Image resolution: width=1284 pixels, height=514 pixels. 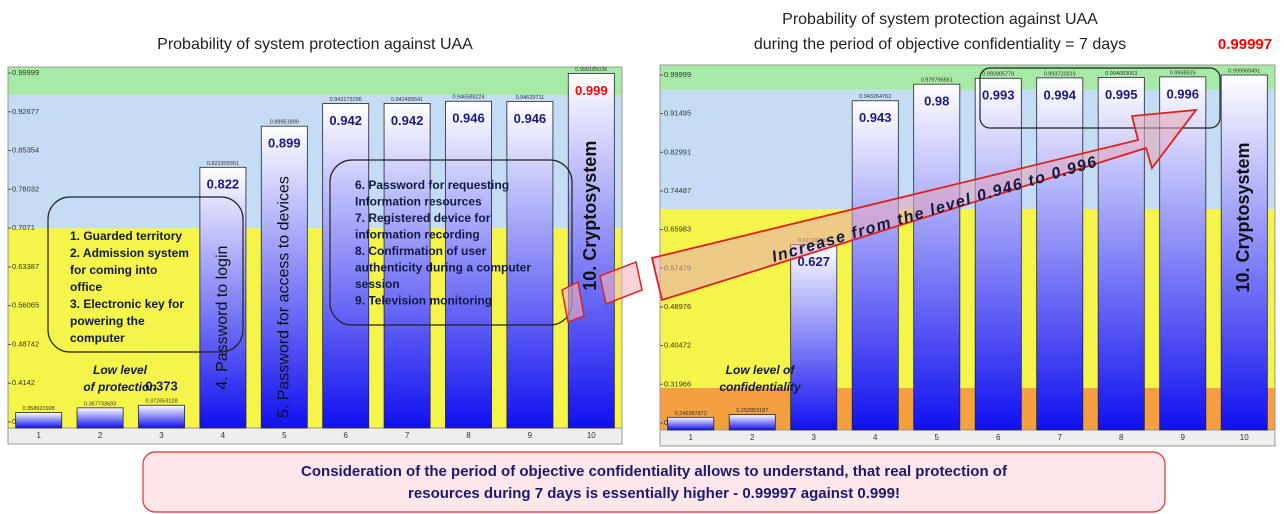 What do you see at coordinates (126, 236) in the screenshot?
I see `note-text: 1. Guarded territory` at bounding box center [126, 236].